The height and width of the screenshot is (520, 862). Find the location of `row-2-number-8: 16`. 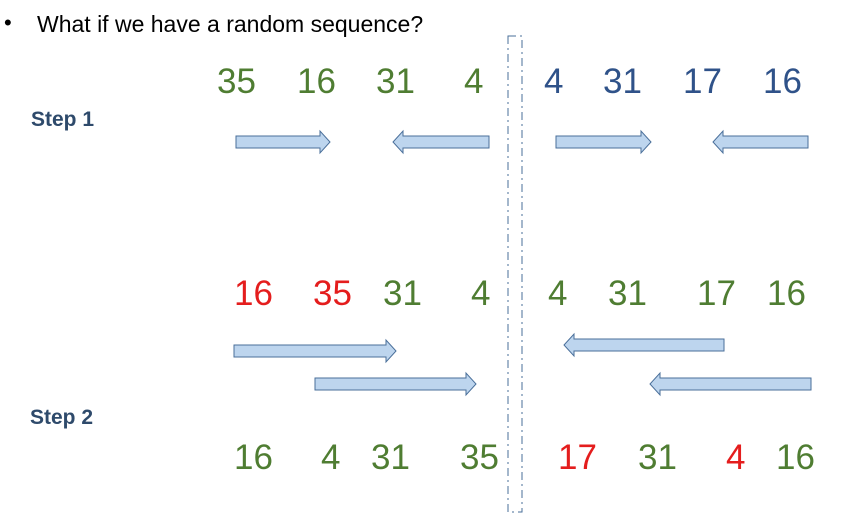

row-2-number-8: 16 is located at coordinates (786, 293).